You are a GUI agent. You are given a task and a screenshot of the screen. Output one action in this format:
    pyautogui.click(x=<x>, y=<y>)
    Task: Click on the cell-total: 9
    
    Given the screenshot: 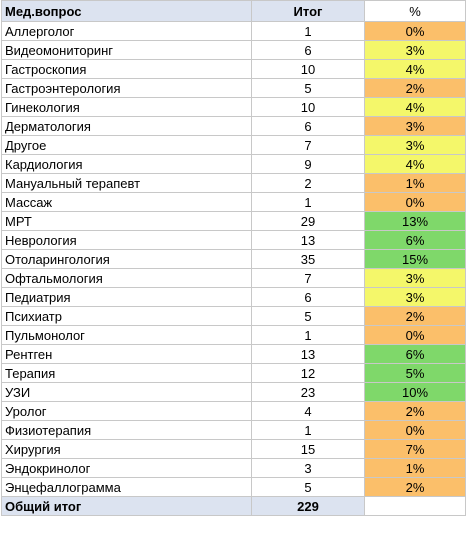 What is the action you would take?
    pyautogui.click(x=308, y=164)
    